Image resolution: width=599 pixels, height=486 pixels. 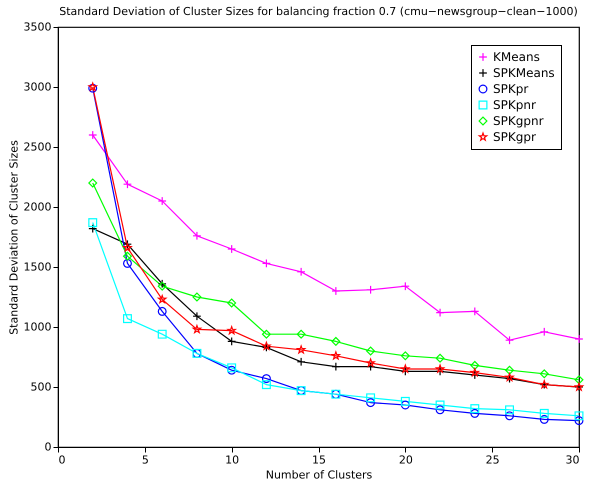 I want to click on legend-label: SPKgpnr, so click(x=518, y=121).